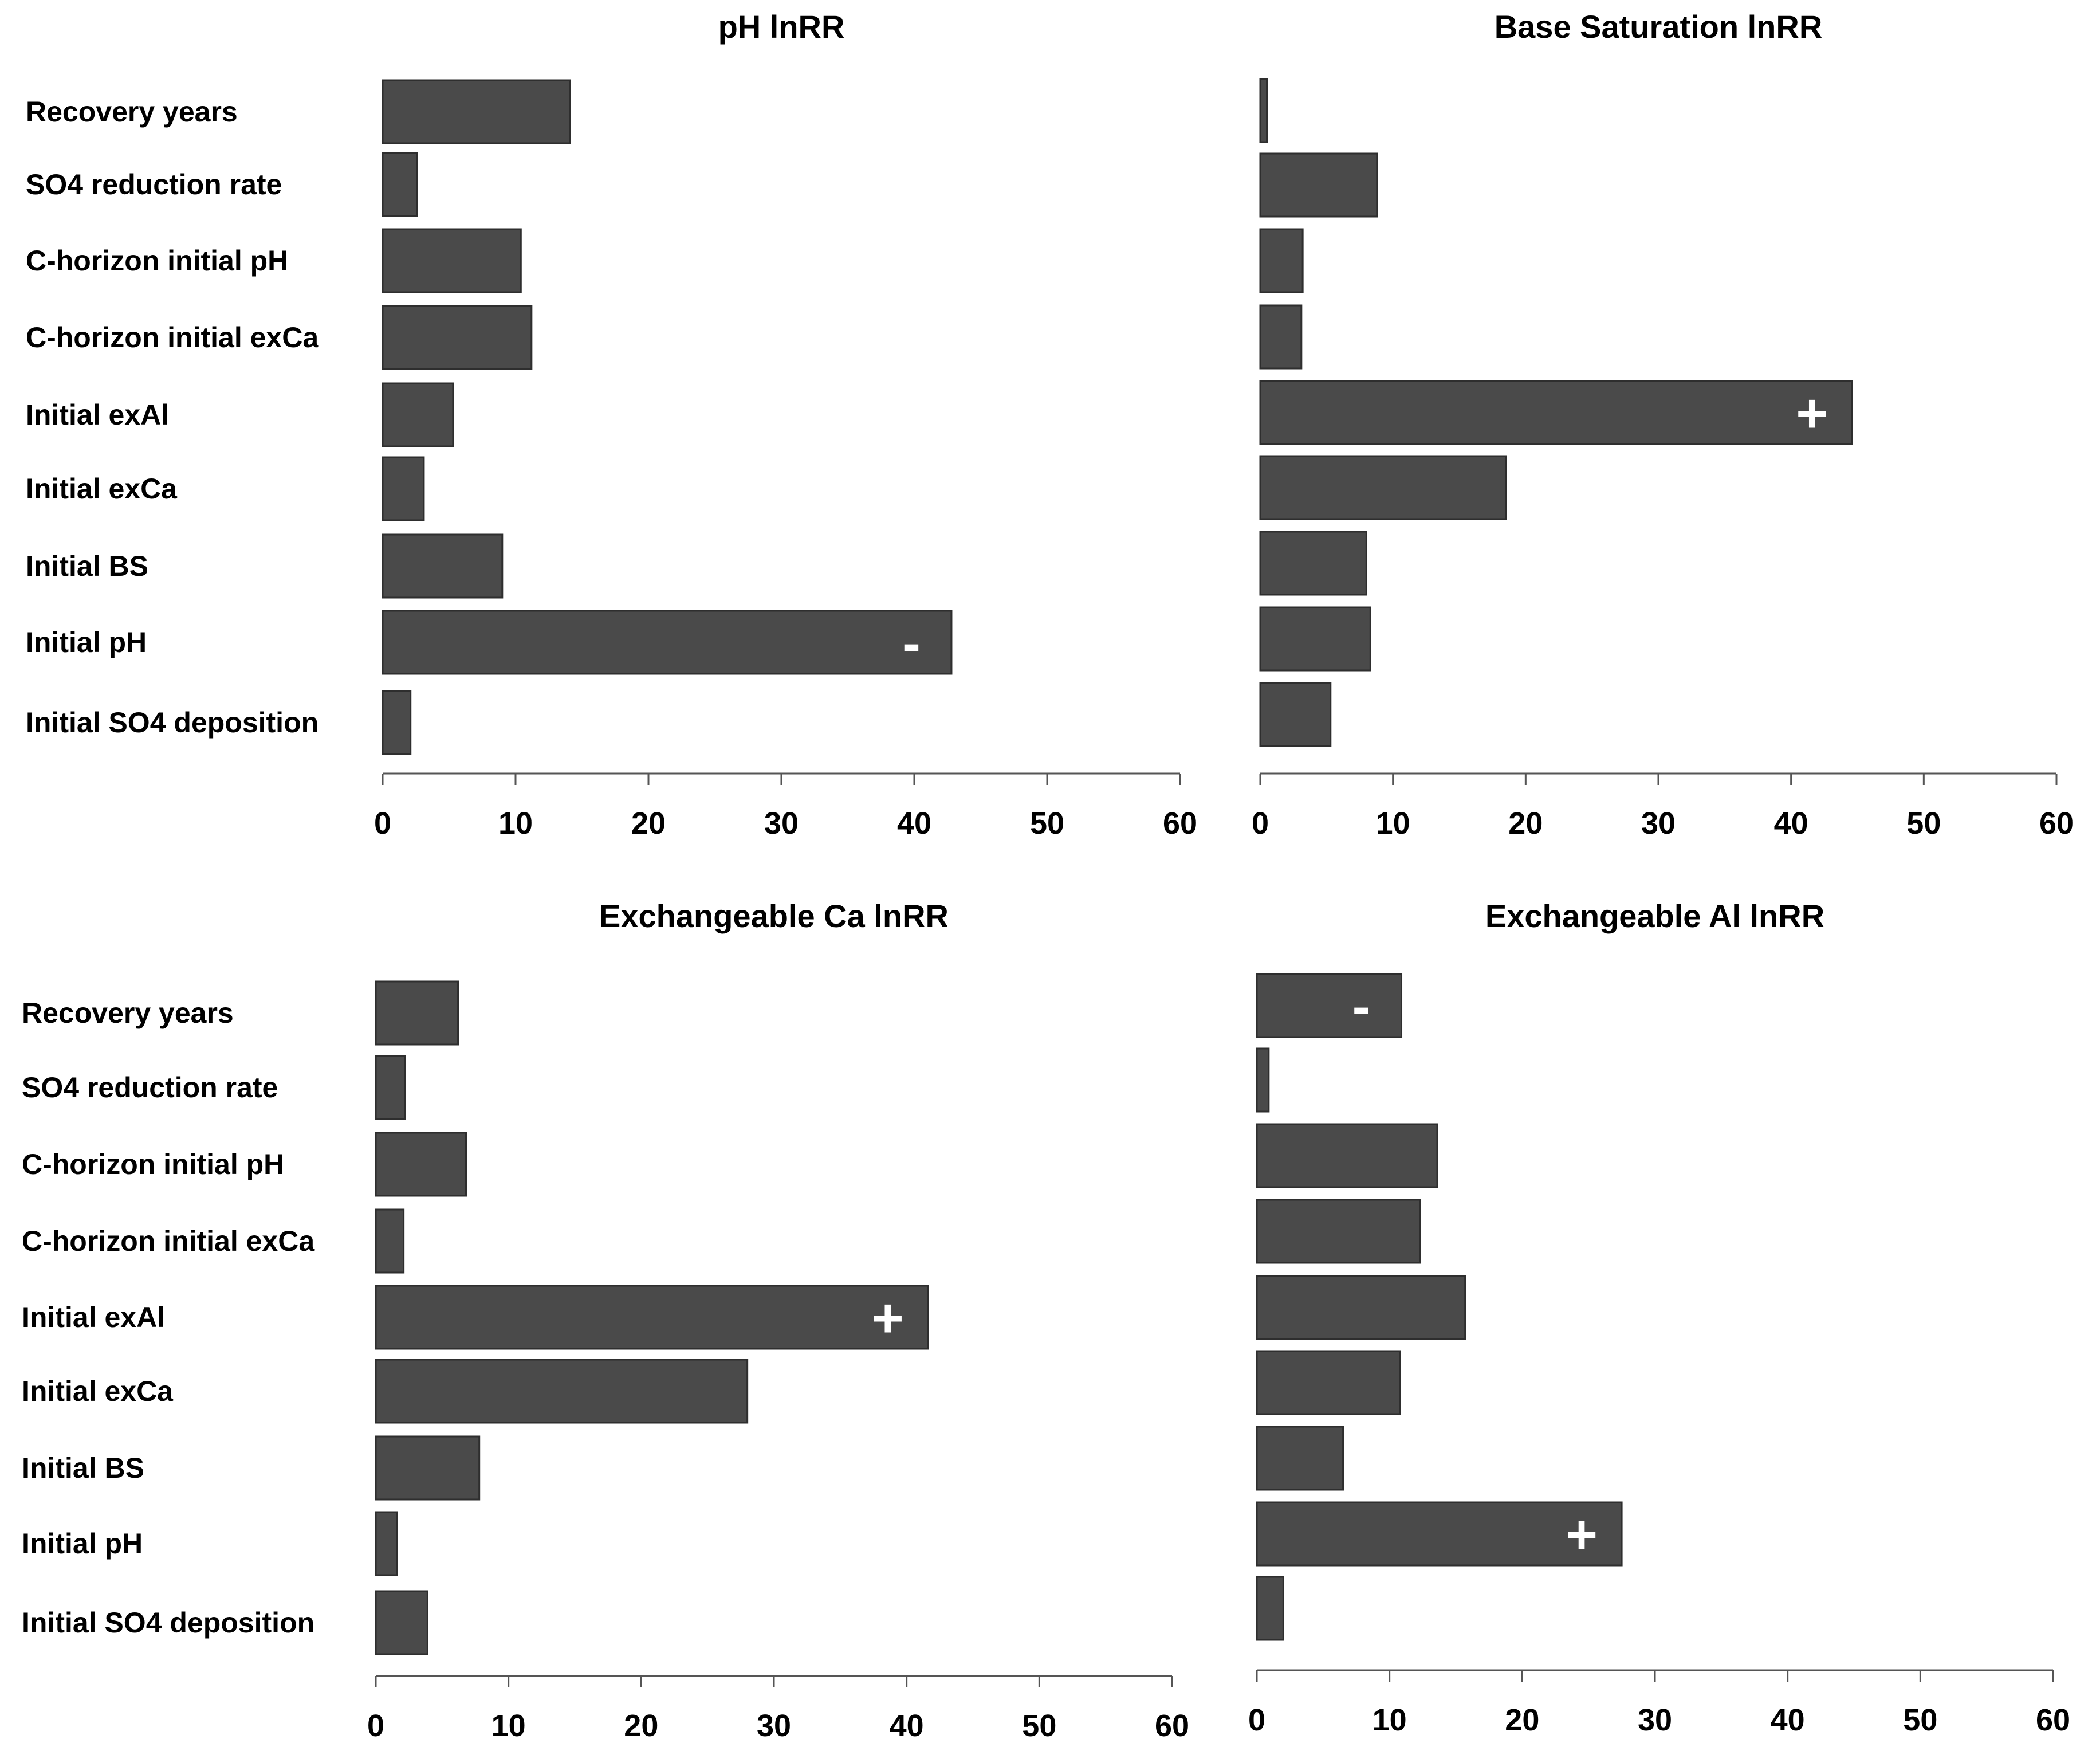 The height and width of the screenshot is (1747, 2100). I want to click on chart-title: pH lnRR, so click(781, 27).